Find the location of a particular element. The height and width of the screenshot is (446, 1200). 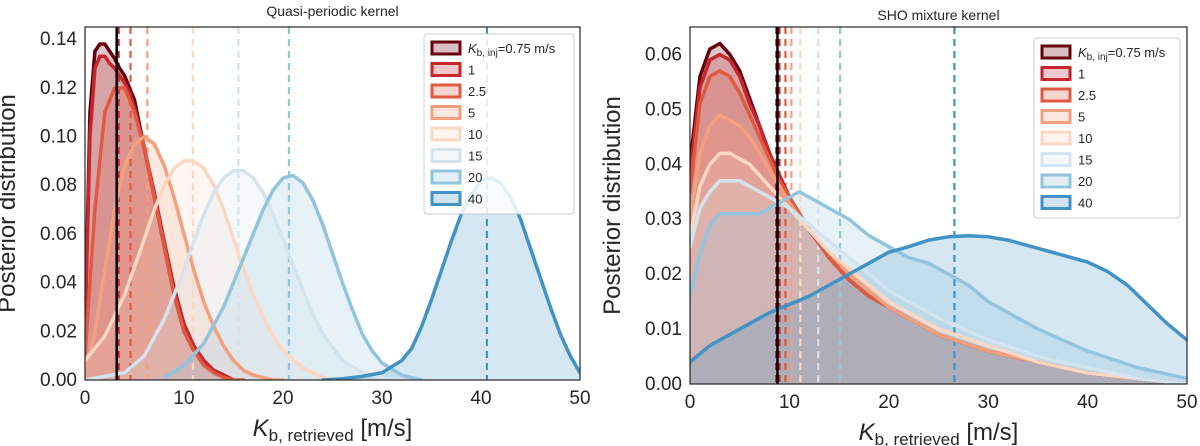

y-tick-label: 0.08 is located at coordinates (58, 185).